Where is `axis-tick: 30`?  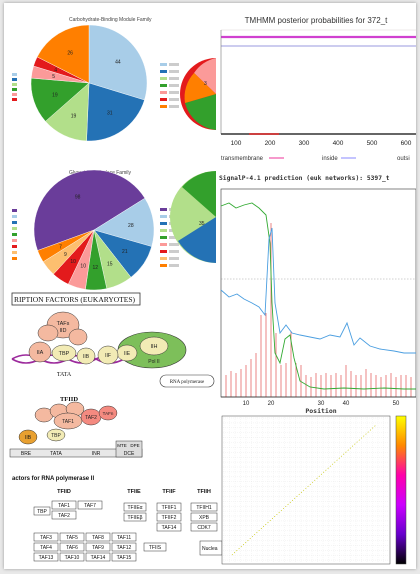 axis-tick: 30 is located at coordinates (321, 404).